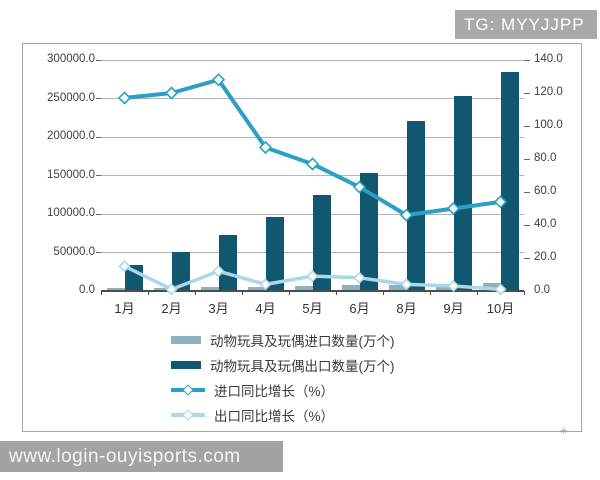 The image size is (600, 480). Describe the element at coordinates (71, 213) in the screenshot. I see `left-axis-label: 100000.0` at that location.